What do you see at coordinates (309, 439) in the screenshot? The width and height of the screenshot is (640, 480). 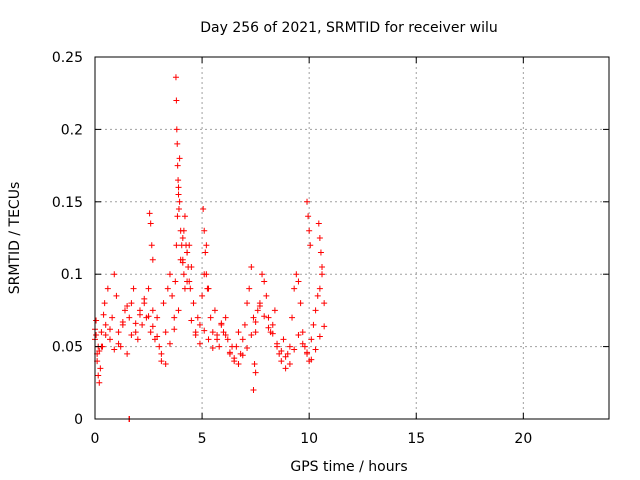 I see `x-tick-label: 10` at bounding box center [309, 439].